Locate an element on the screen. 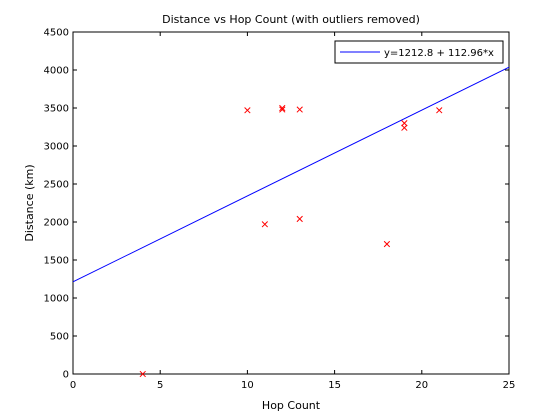 The height and width of the screenshot is (420, 560). x-tick-label: 0 is located at coordinates (73, 385).